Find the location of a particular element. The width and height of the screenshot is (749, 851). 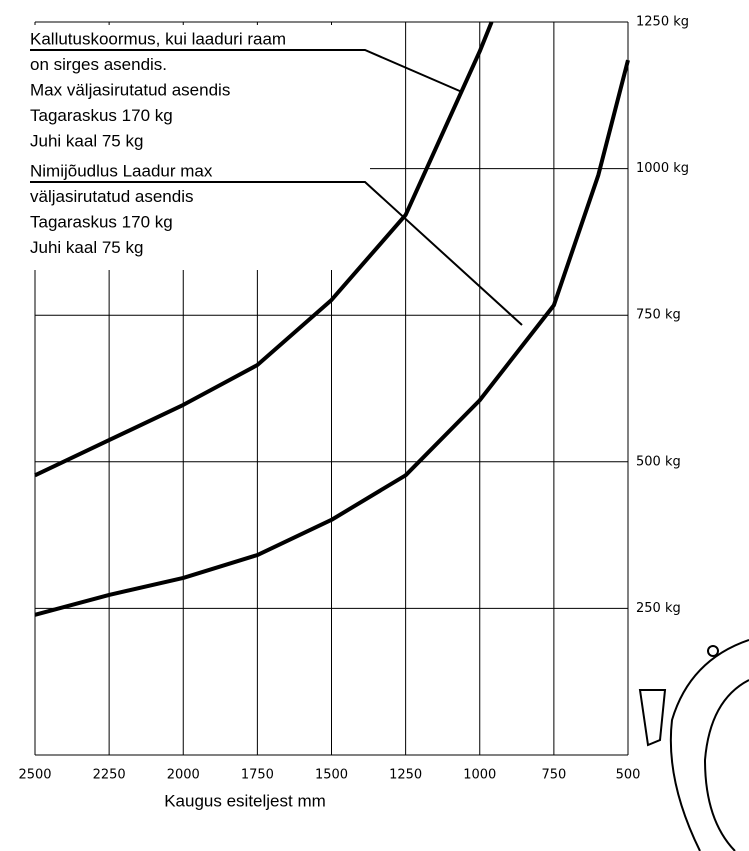

y-tick-label: 500 kg is located at coordinates (658, 461).